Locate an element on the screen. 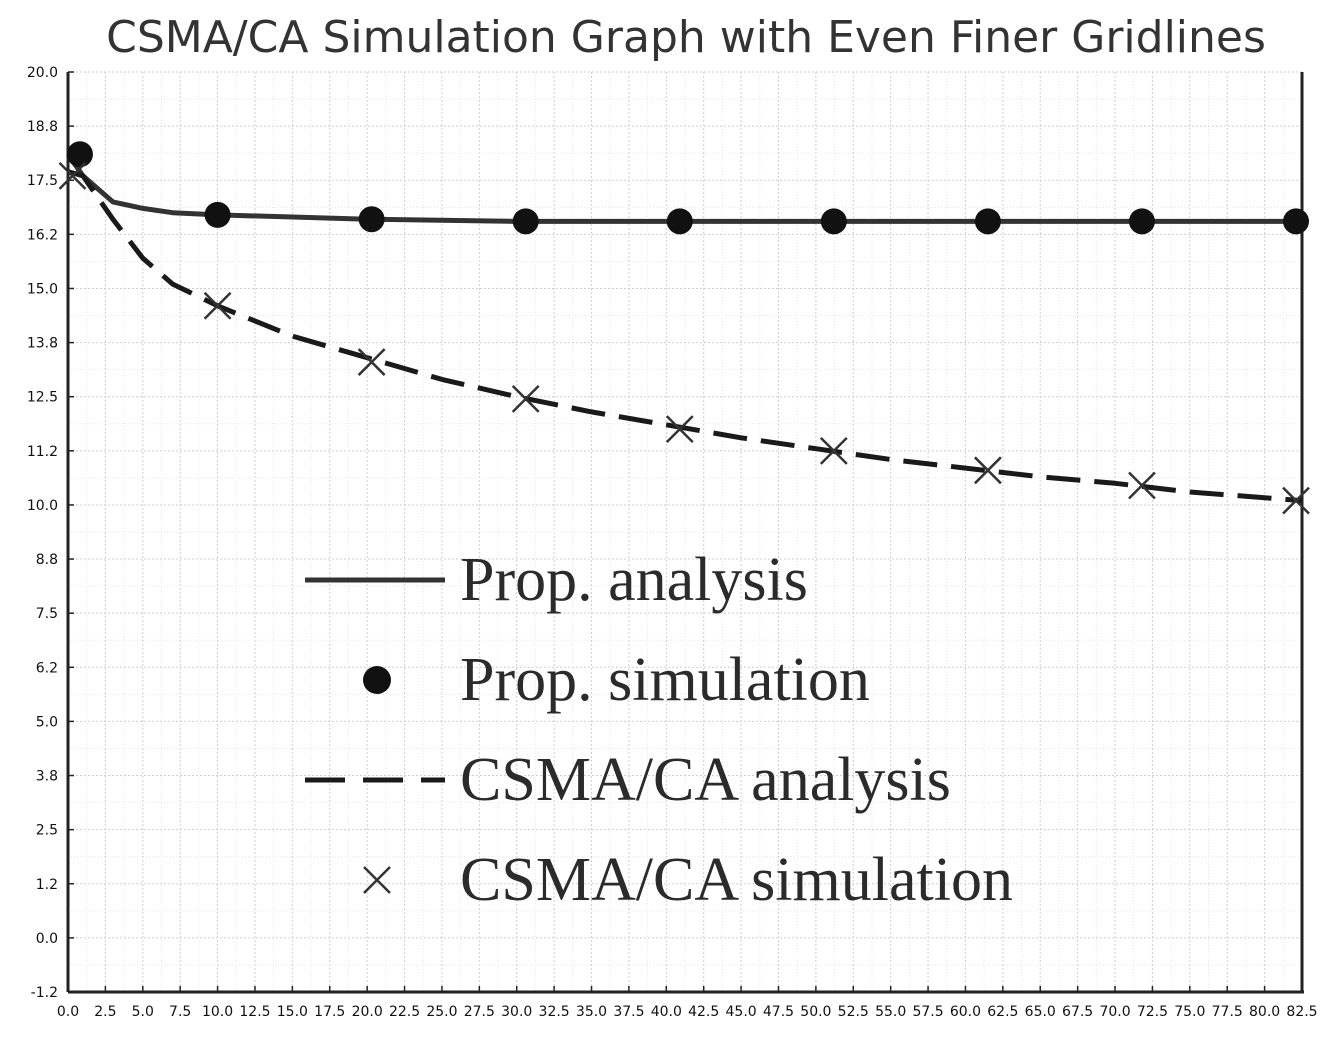 This screenshot has height=1042, width=1343. x-tick-label: 10.0 is located at coordinates (217, 1012).